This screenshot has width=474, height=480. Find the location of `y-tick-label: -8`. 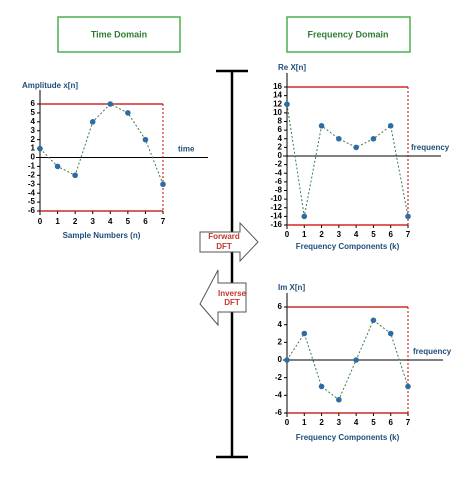

y-tick-label: -8 is located at coordinates (279, 190).